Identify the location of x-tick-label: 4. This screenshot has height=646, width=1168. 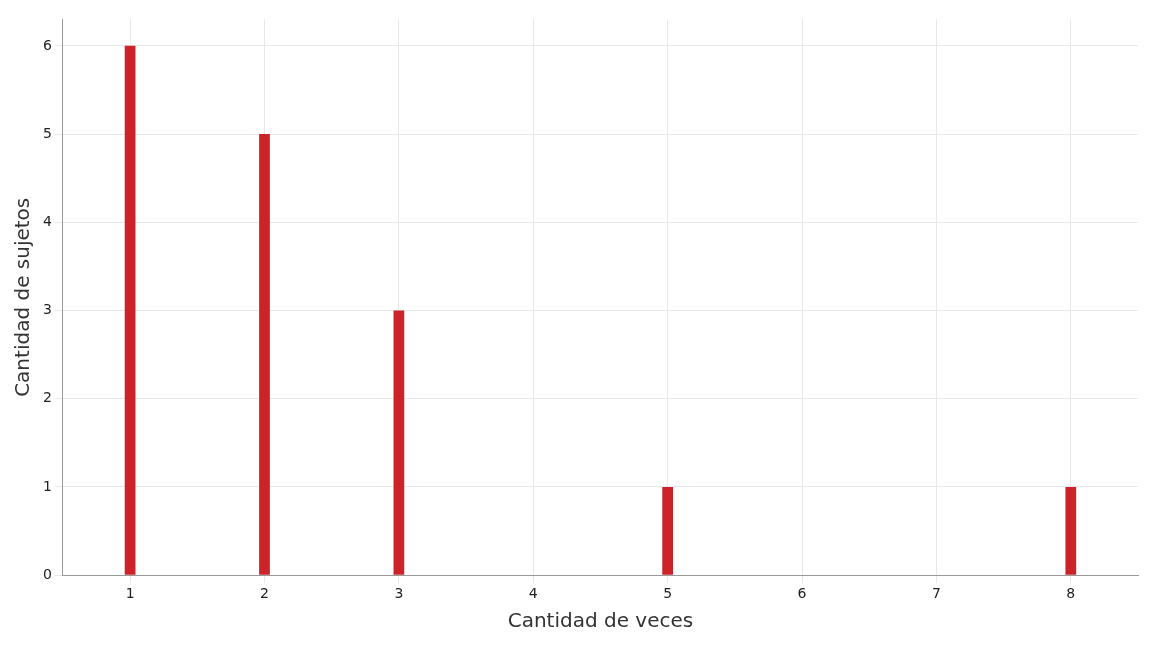
(533, 593).